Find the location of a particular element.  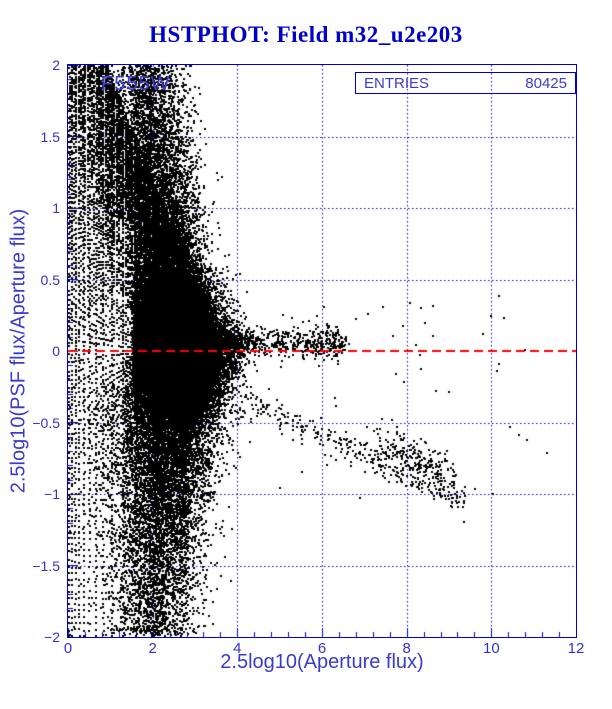

y-tick-label: 1 is located at coordinates (56, 208).